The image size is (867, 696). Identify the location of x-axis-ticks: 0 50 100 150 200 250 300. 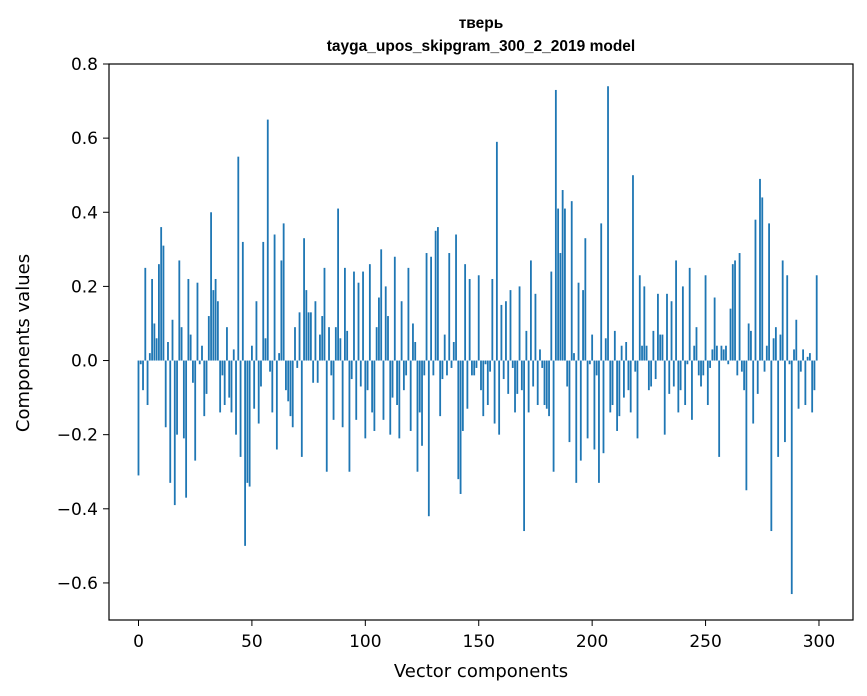
(484, 636).